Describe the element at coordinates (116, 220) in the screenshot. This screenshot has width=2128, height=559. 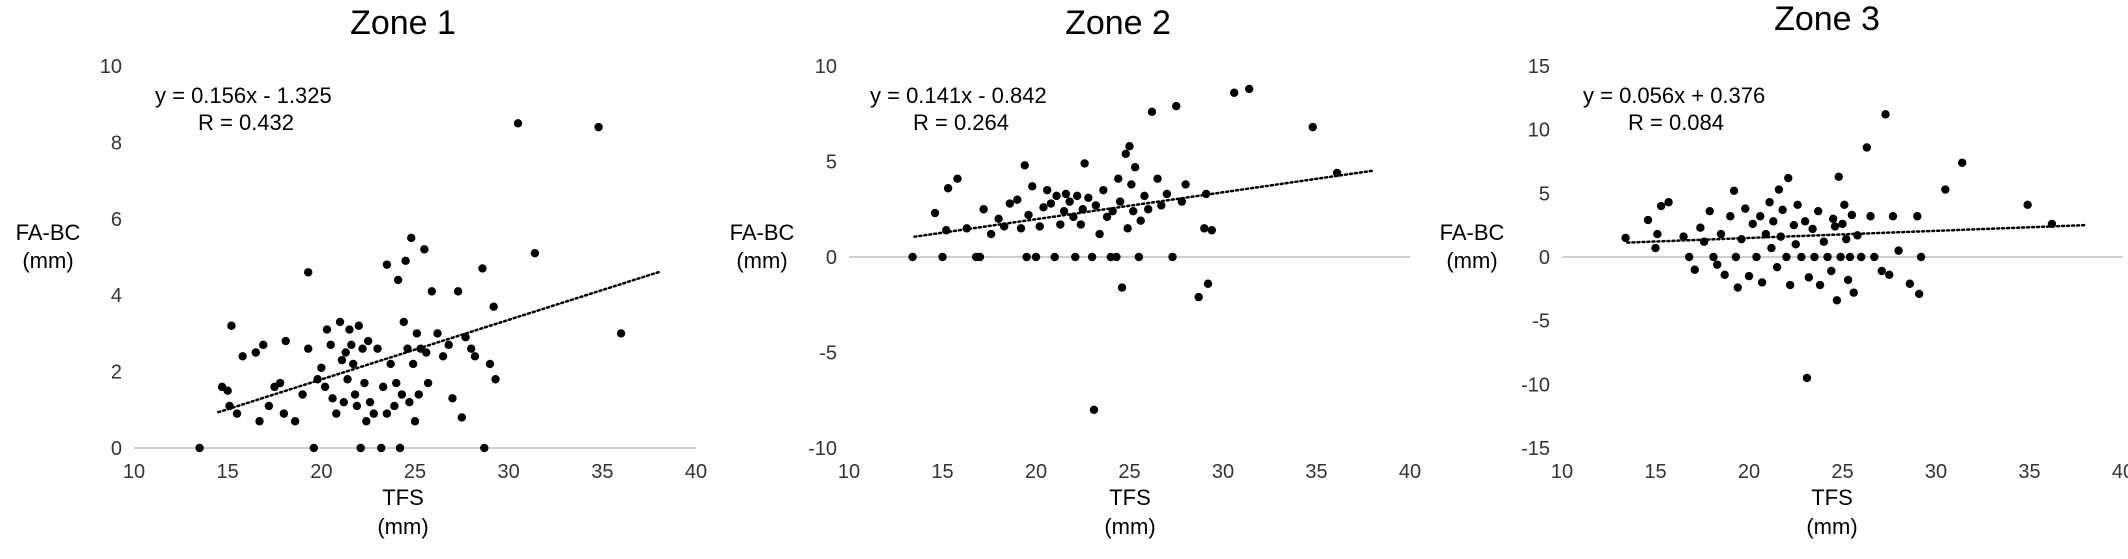
I see `y-tick-label: 6` at that location.